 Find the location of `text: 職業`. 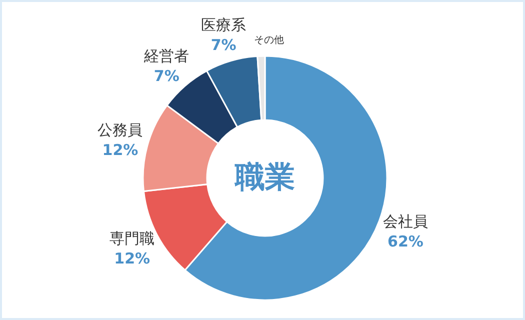

text: 職業 is located at coordinates (264, 177).